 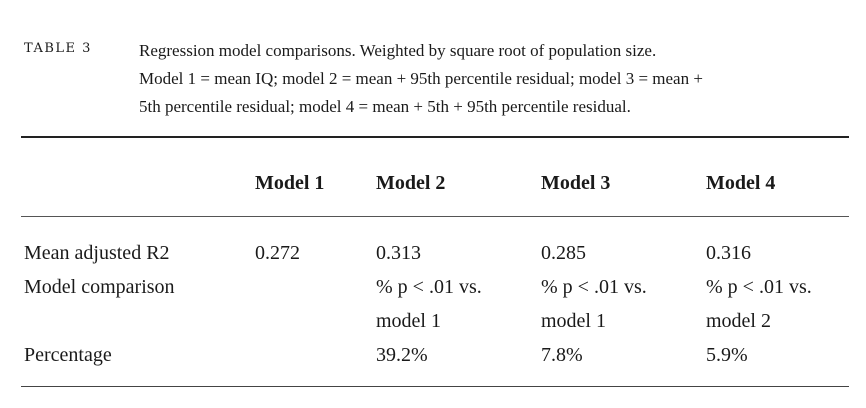 What do you see at coordinates (435, 137) in the screenshot?
I see `top-rule` at bounding box center [435, 137].